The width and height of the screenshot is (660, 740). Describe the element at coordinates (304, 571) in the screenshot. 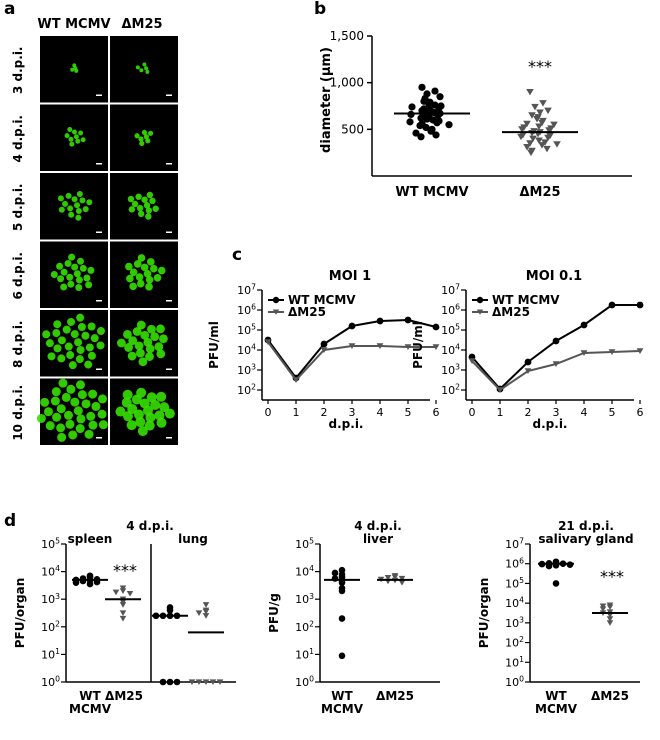

I see `d-tick-label: 104` at that location.